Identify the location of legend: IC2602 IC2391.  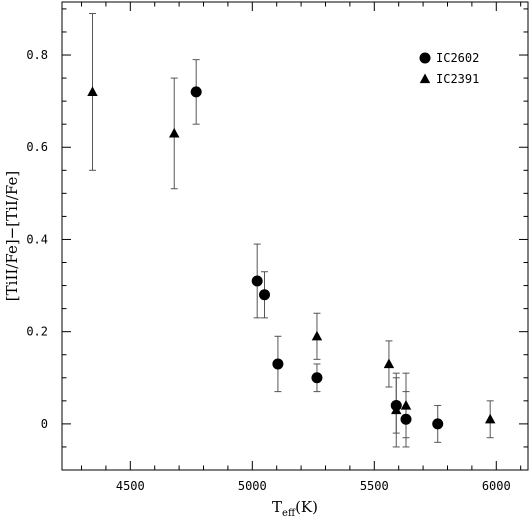
(449, 68).